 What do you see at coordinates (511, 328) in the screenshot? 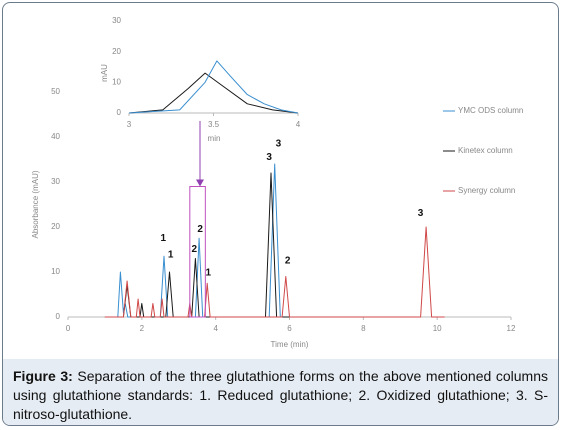
I see `x-tick-label: 12` at bounding box center [511, 328].